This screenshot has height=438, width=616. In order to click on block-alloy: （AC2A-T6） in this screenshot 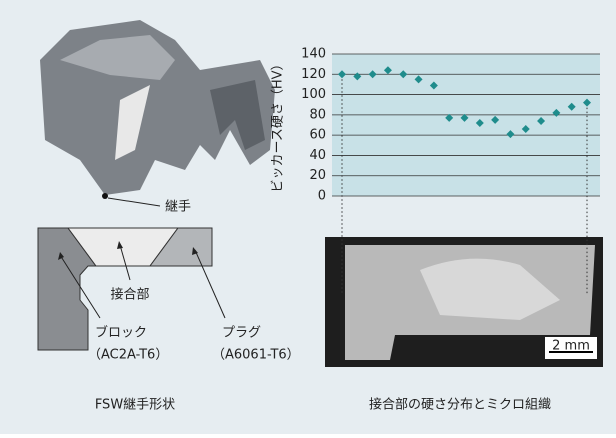, I will do `click(128, 355)`.